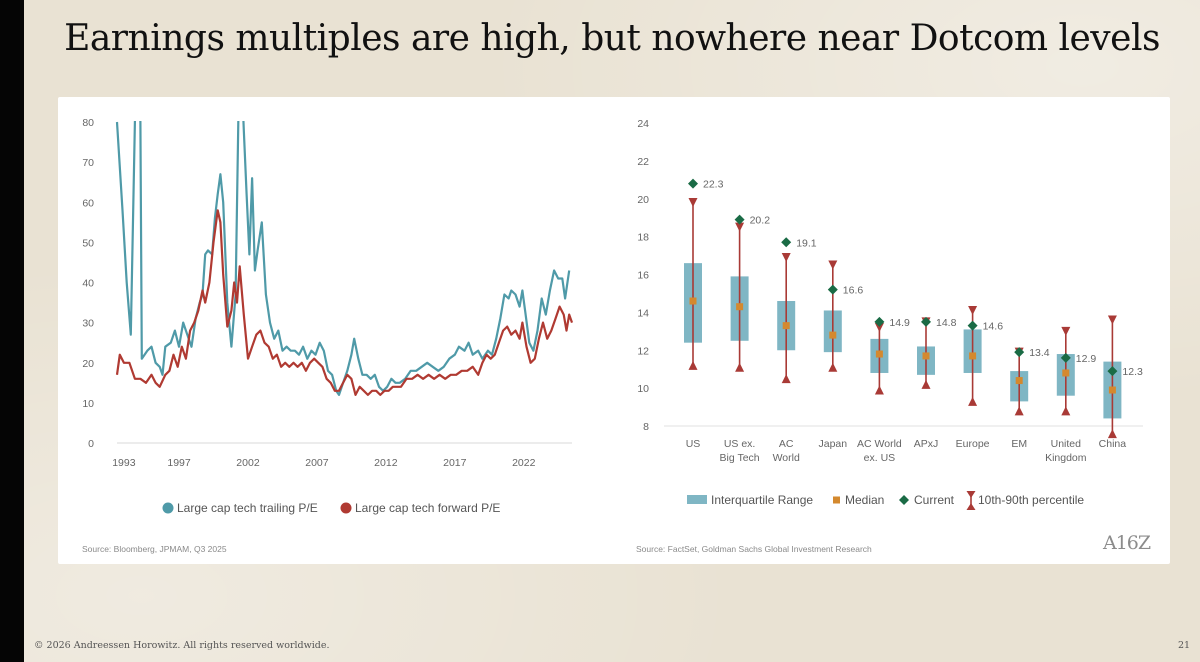 This screenshot has width=1200, height=662. Describe the element at coordinates (786, 458) in the screenshot. I see `category-label: World` at that location.